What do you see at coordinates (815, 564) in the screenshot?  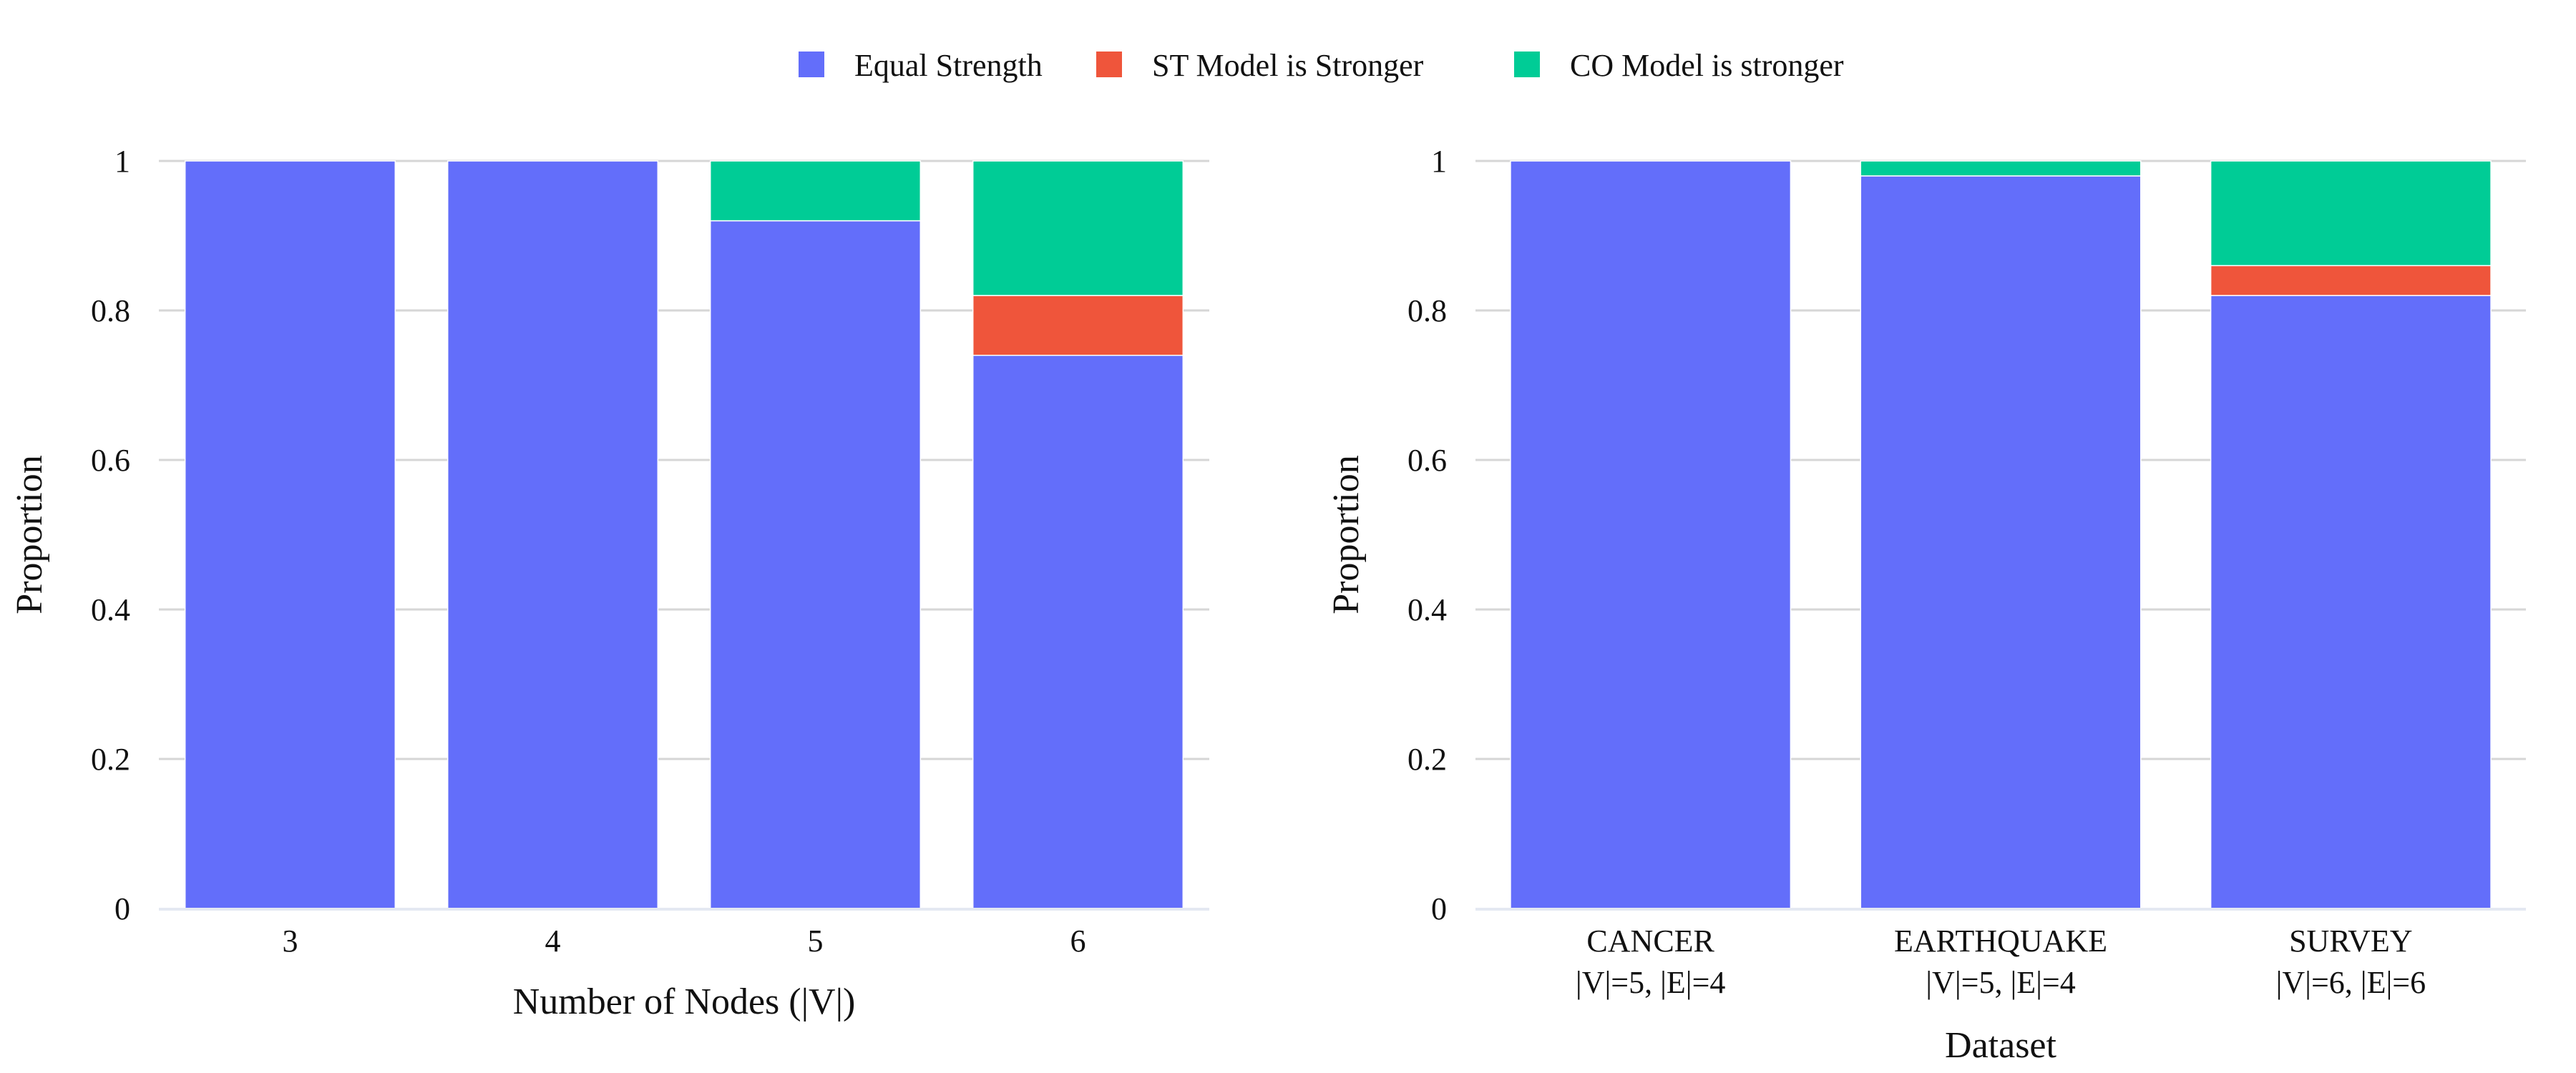 I see `bar-5-equal-strength` at bounding box center [815, 564].